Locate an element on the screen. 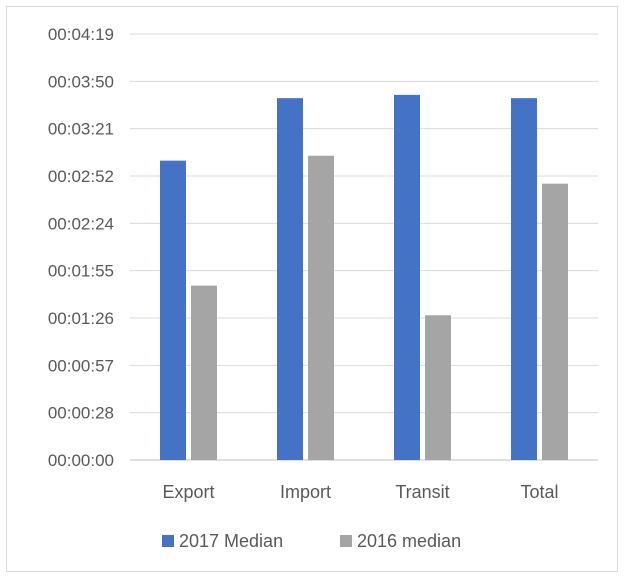  y-tick-label: 00:01:26 is located at coordinates (81, 318).